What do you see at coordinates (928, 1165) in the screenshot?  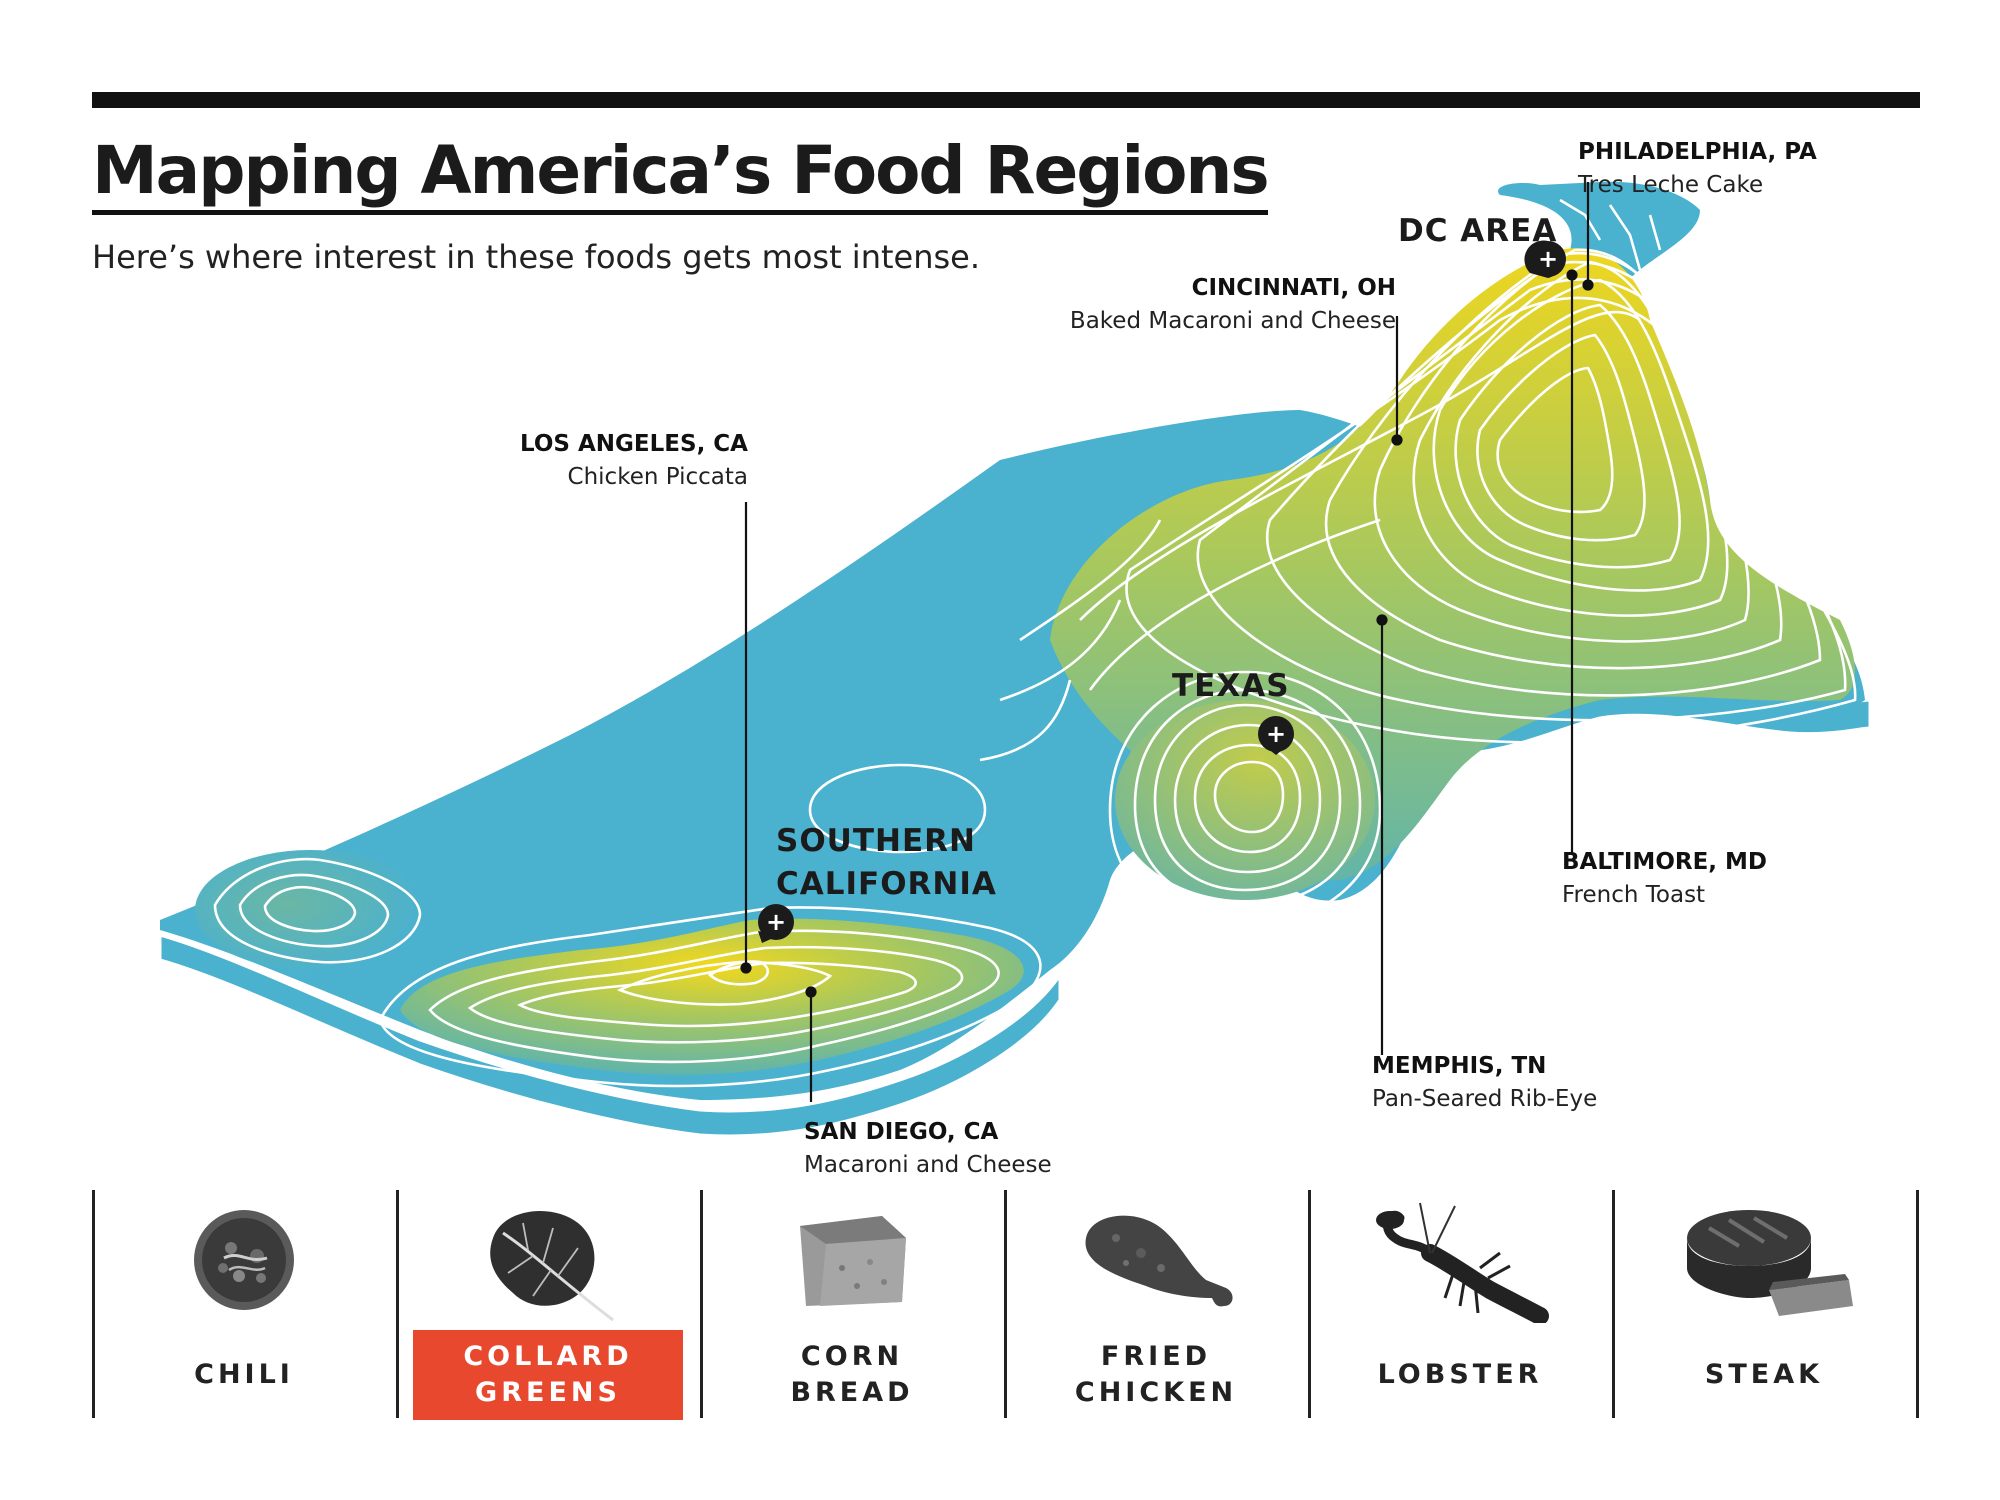 I see `callout-food: Macaroni and Cheese` at bounding box center [928, 1165].